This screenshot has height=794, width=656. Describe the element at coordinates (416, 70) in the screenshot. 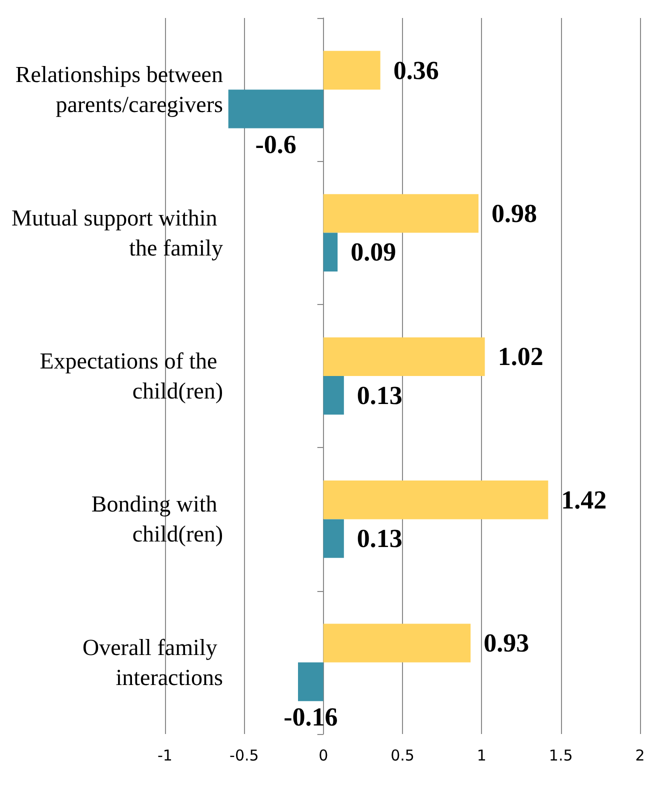

I see `data-label: 0.36` at that location.